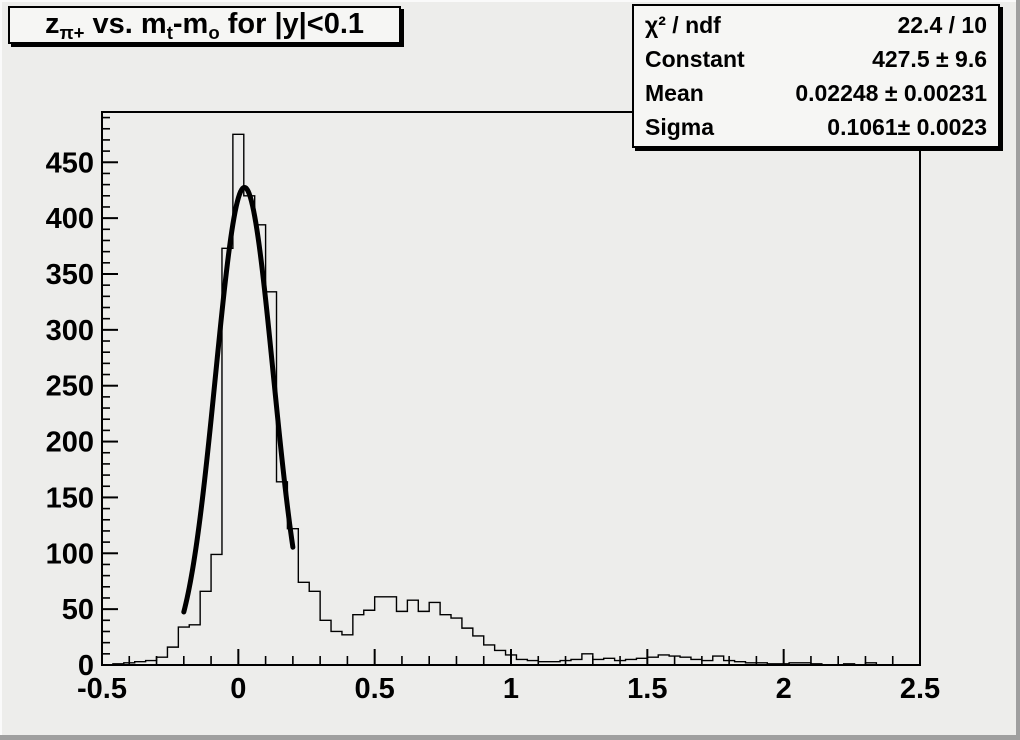 The image size is (1020, 740). Describe the element at coordinates (816, 59) in the screenshot. I see `stats-row-constant: Constant 427.5 ± 9.6` at that location.